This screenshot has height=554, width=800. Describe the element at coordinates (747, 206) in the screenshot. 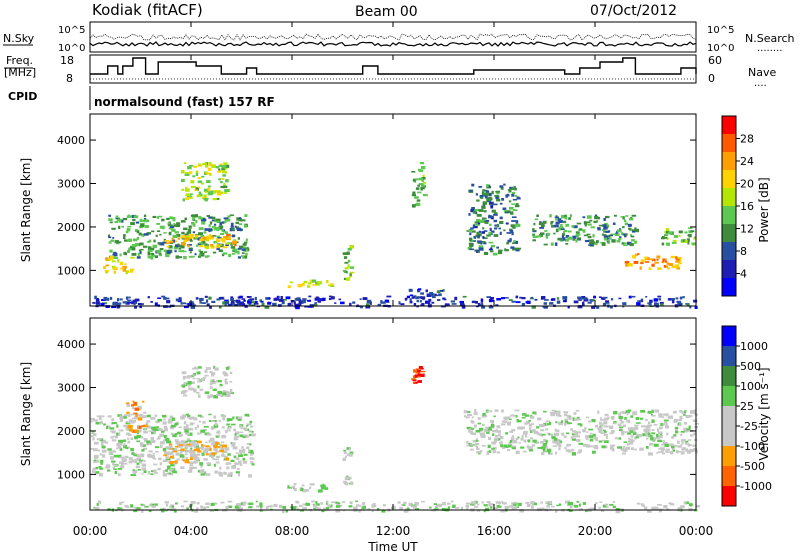

I see `colorbar-tick-label: 16` at that location.